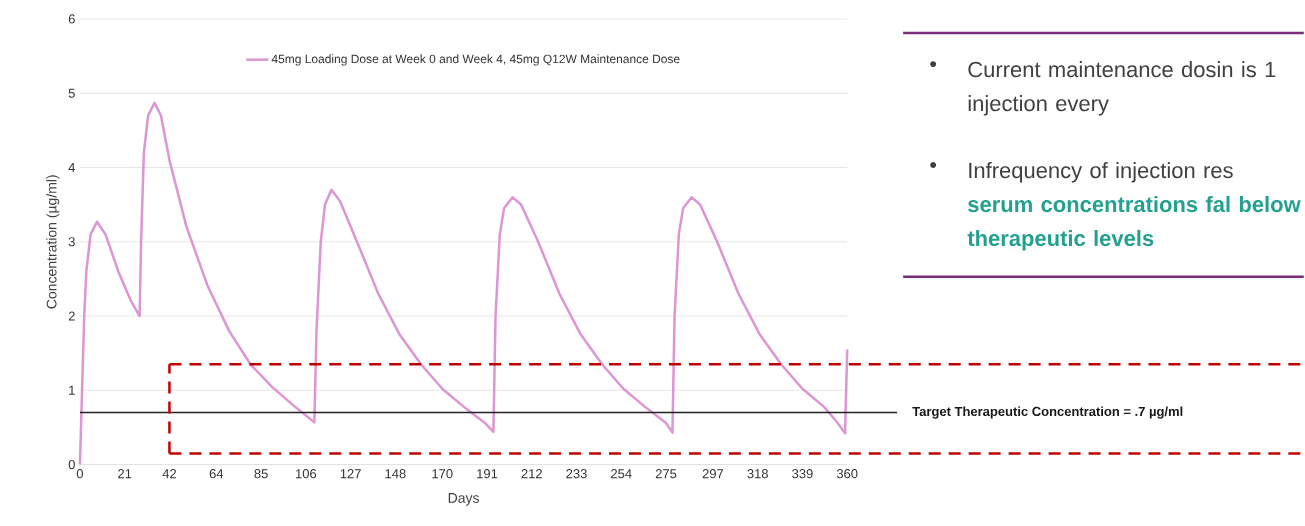 This screenshot has height=526, width=1305. Describe the element at coordinates (395, 473) in the screenshot. I see `x-tick-label: 148` at that location.